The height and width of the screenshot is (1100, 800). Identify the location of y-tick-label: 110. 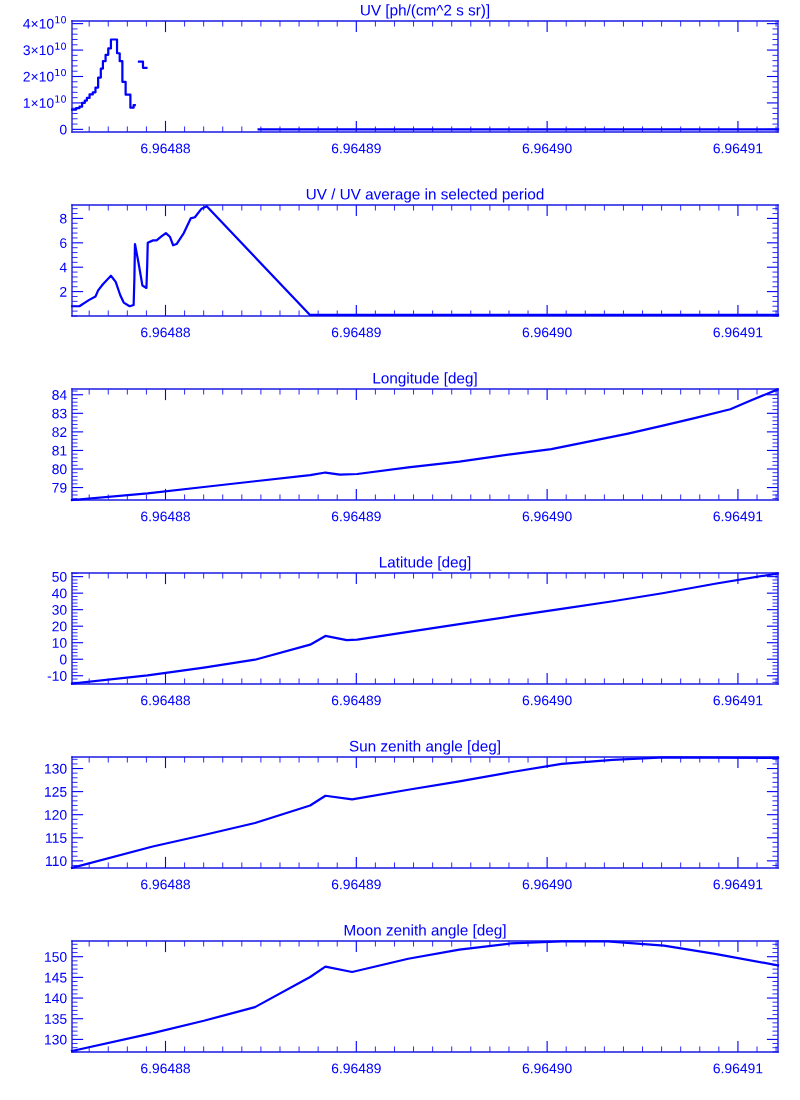
(56, 861).